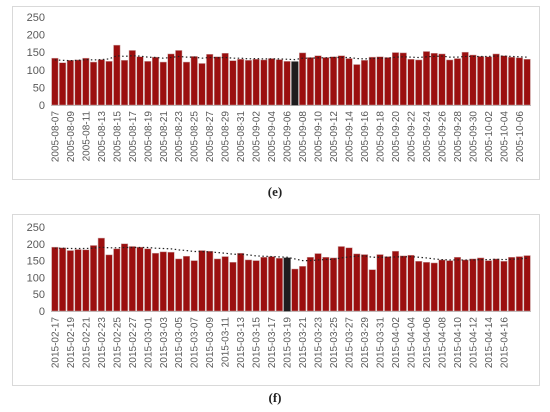 The image size is (550, 412). I want to click on x-tick-label: 2015-03-09, so click(210, 343).